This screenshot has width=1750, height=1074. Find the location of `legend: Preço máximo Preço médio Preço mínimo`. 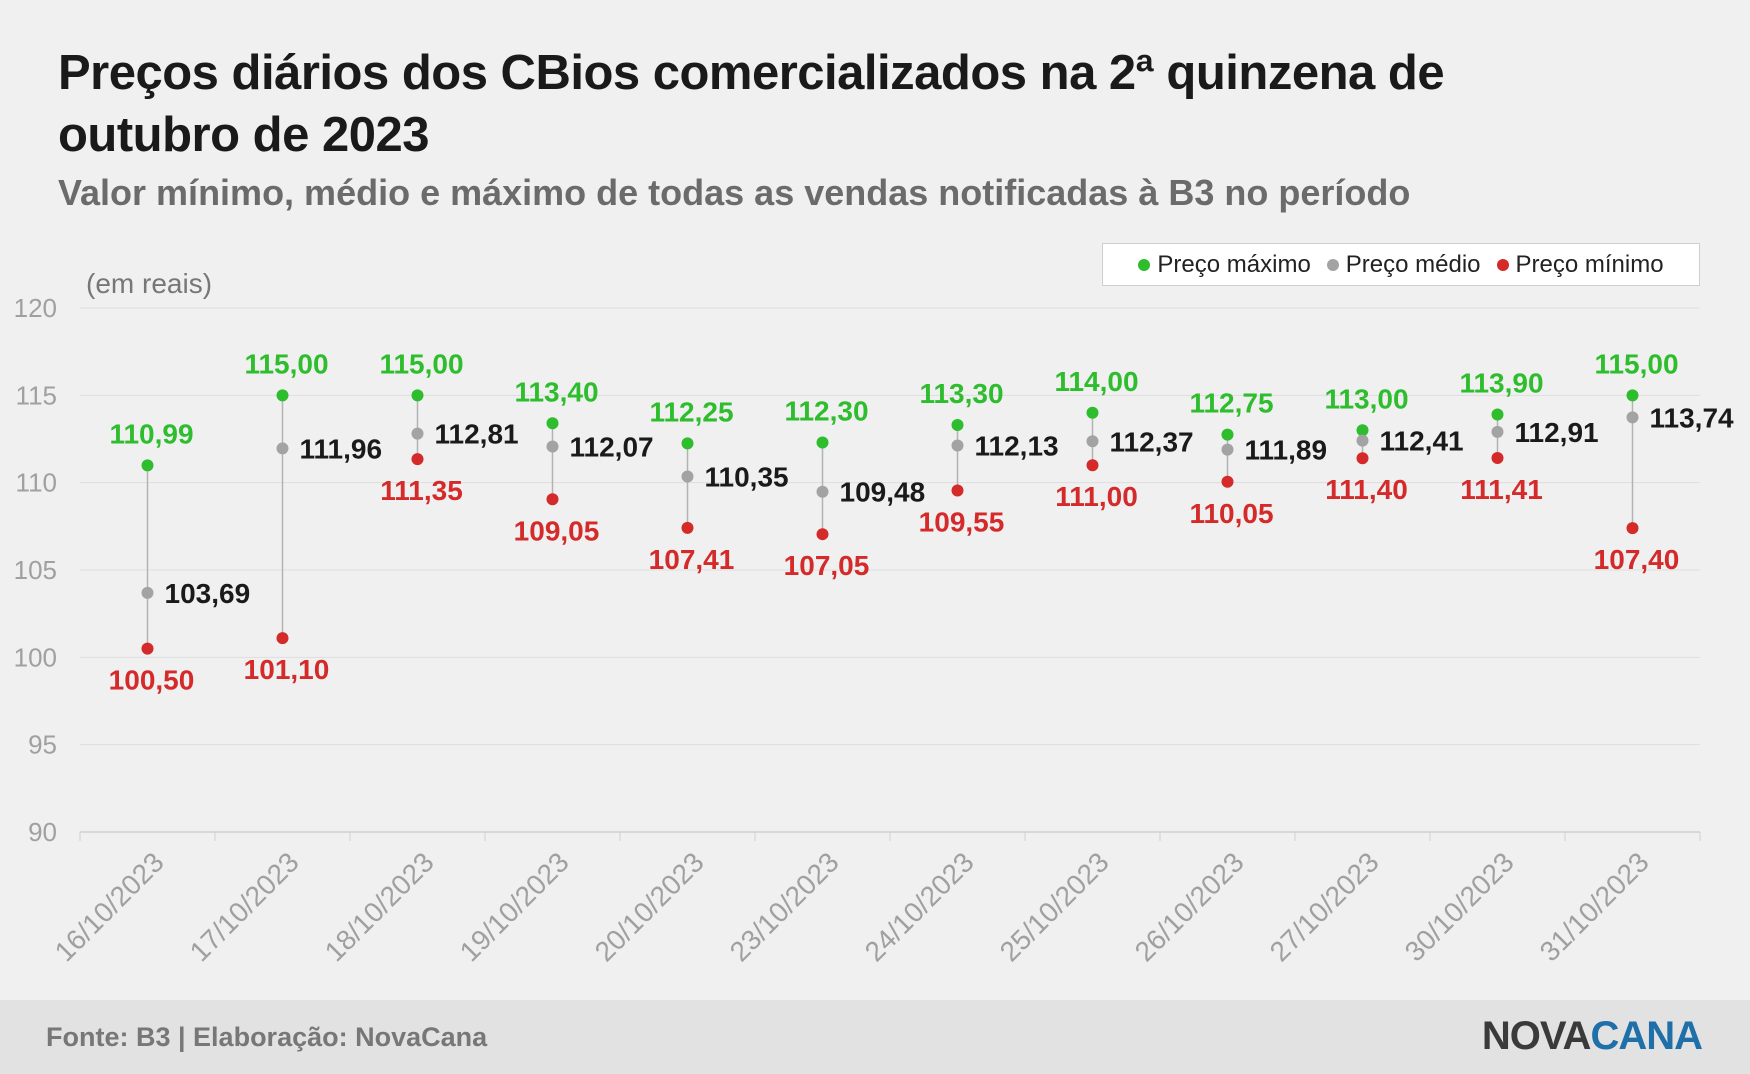

legend: Preço máximo Preço médio Preço mínimo is located at coordinates (1401, 264).